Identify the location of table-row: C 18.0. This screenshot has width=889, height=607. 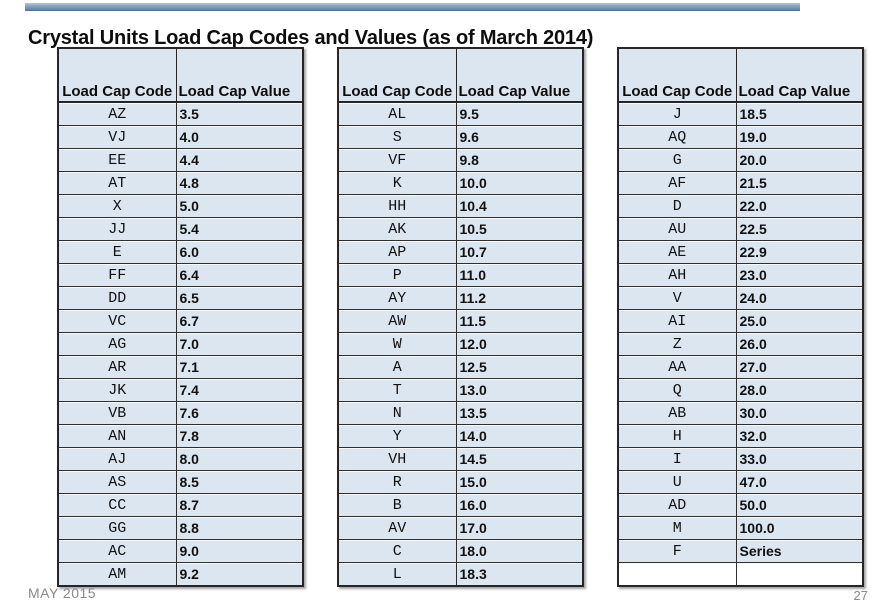
(460, 551).